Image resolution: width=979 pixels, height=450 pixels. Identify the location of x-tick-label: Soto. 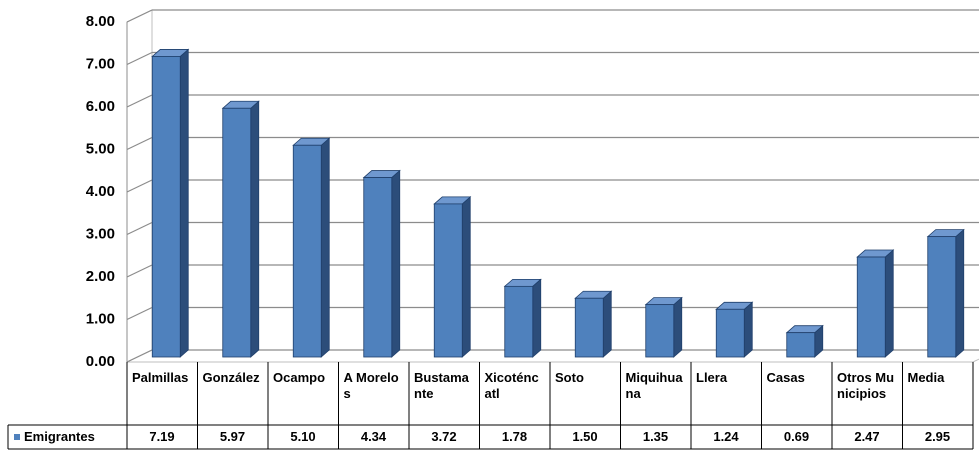
(569, 377).